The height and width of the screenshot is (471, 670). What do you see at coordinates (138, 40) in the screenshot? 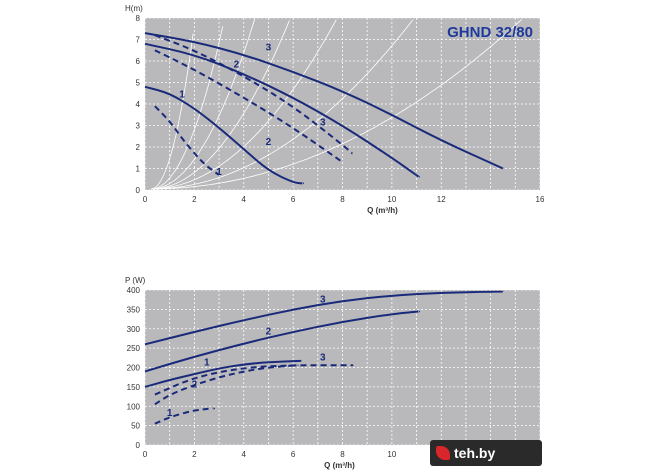
I see `y-tick-label: 7` at bounding box center [138, 40].